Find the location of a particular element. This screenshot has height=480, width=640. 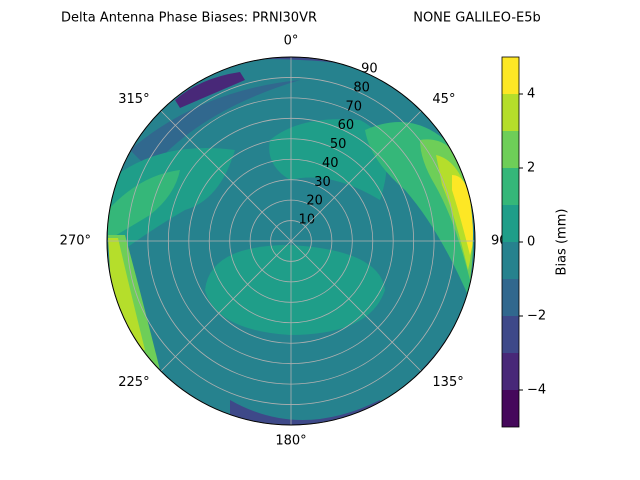

colorbar-tick-label: −2 is located at coordinates (536, 316).